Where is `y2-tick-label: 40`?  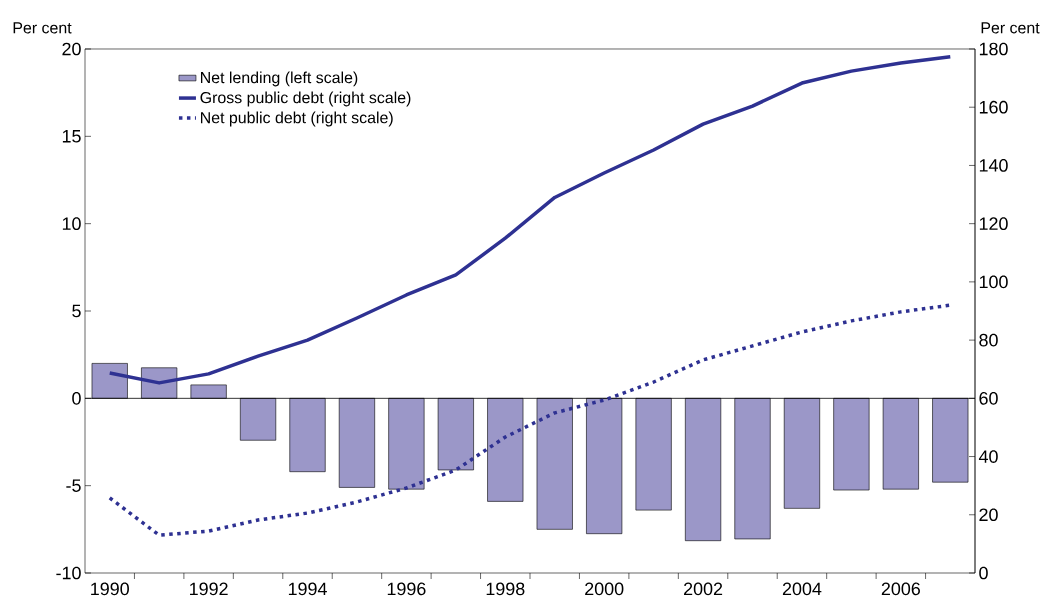 y2-tick-label: 40 is located at coordinates (988, 456).